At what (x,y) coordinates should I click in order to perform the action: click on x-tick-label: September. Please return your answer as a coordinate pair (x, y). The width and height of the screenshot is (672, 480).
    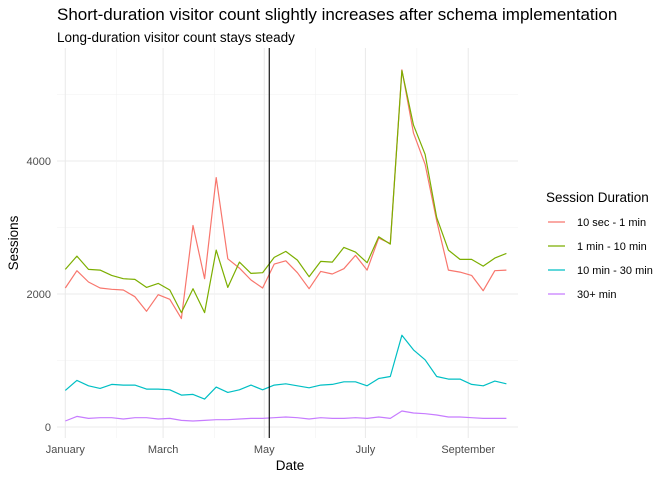
    Looking at the image, I should click on (468, 450).